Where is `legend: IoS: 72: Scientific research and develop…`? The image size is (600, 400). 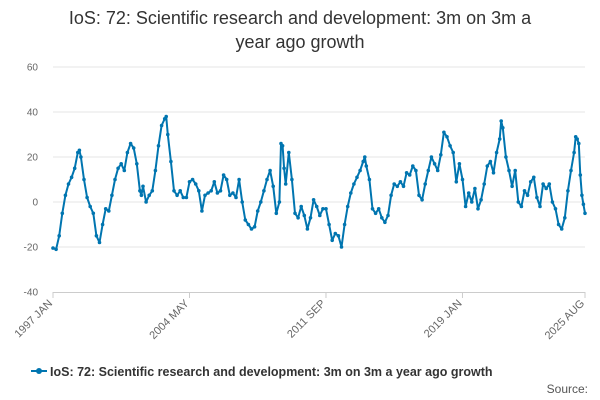 legend: IoS: 72: Scientific research and develop… is located at coordinates (262, 372).